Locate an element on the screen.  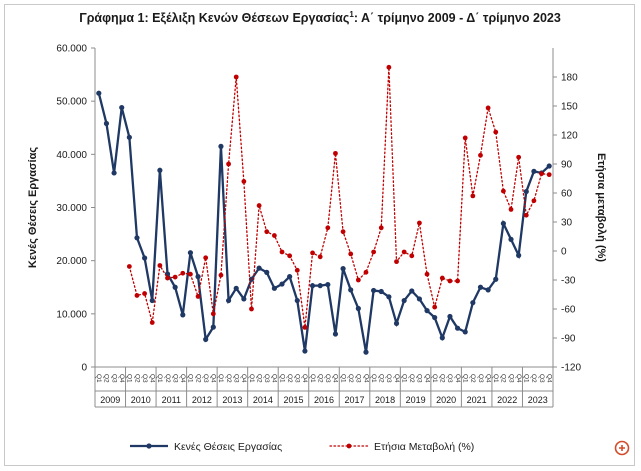
y-axis-title: Κενές Θέσεις Εργασίας is located at coordinates (33, 207).